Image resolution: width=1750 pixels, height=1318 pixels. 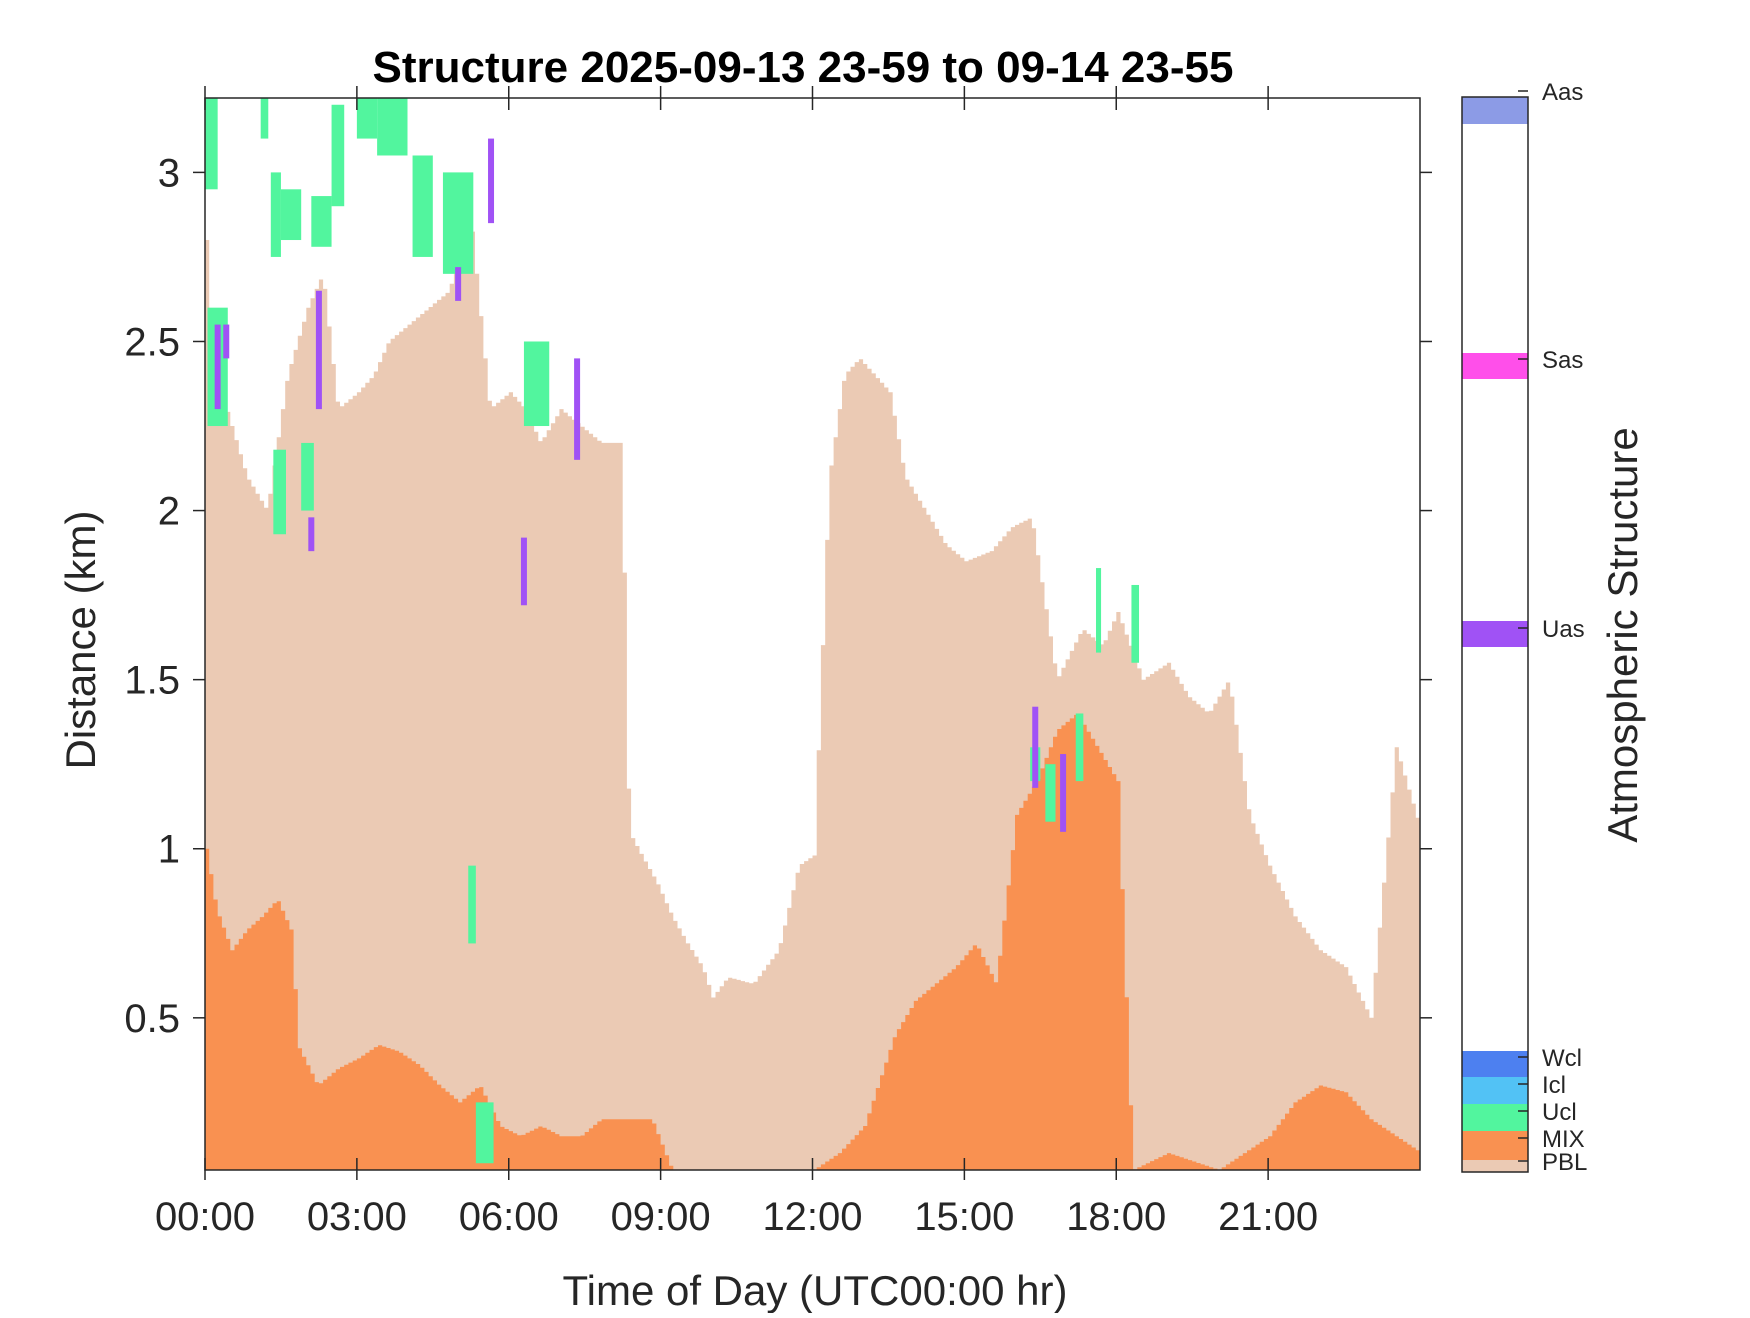 What do you see at coordinates (1564, 1162) in the screenshot?
I see `colorbar-label-pbl: PBL` at bounding box center [1564, 1162].